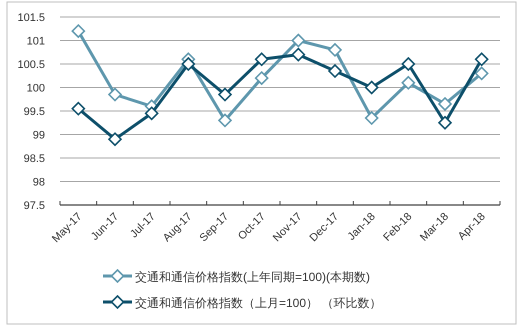  I want to click on y-tick-label: 100, so click(35, 88).